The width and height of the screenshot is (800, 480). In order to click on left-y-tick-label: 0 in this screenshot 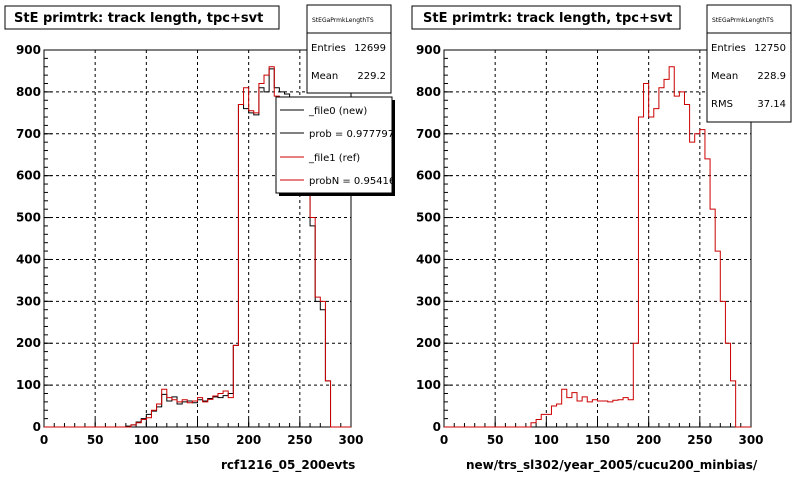, I will do `click(37, 427)`.